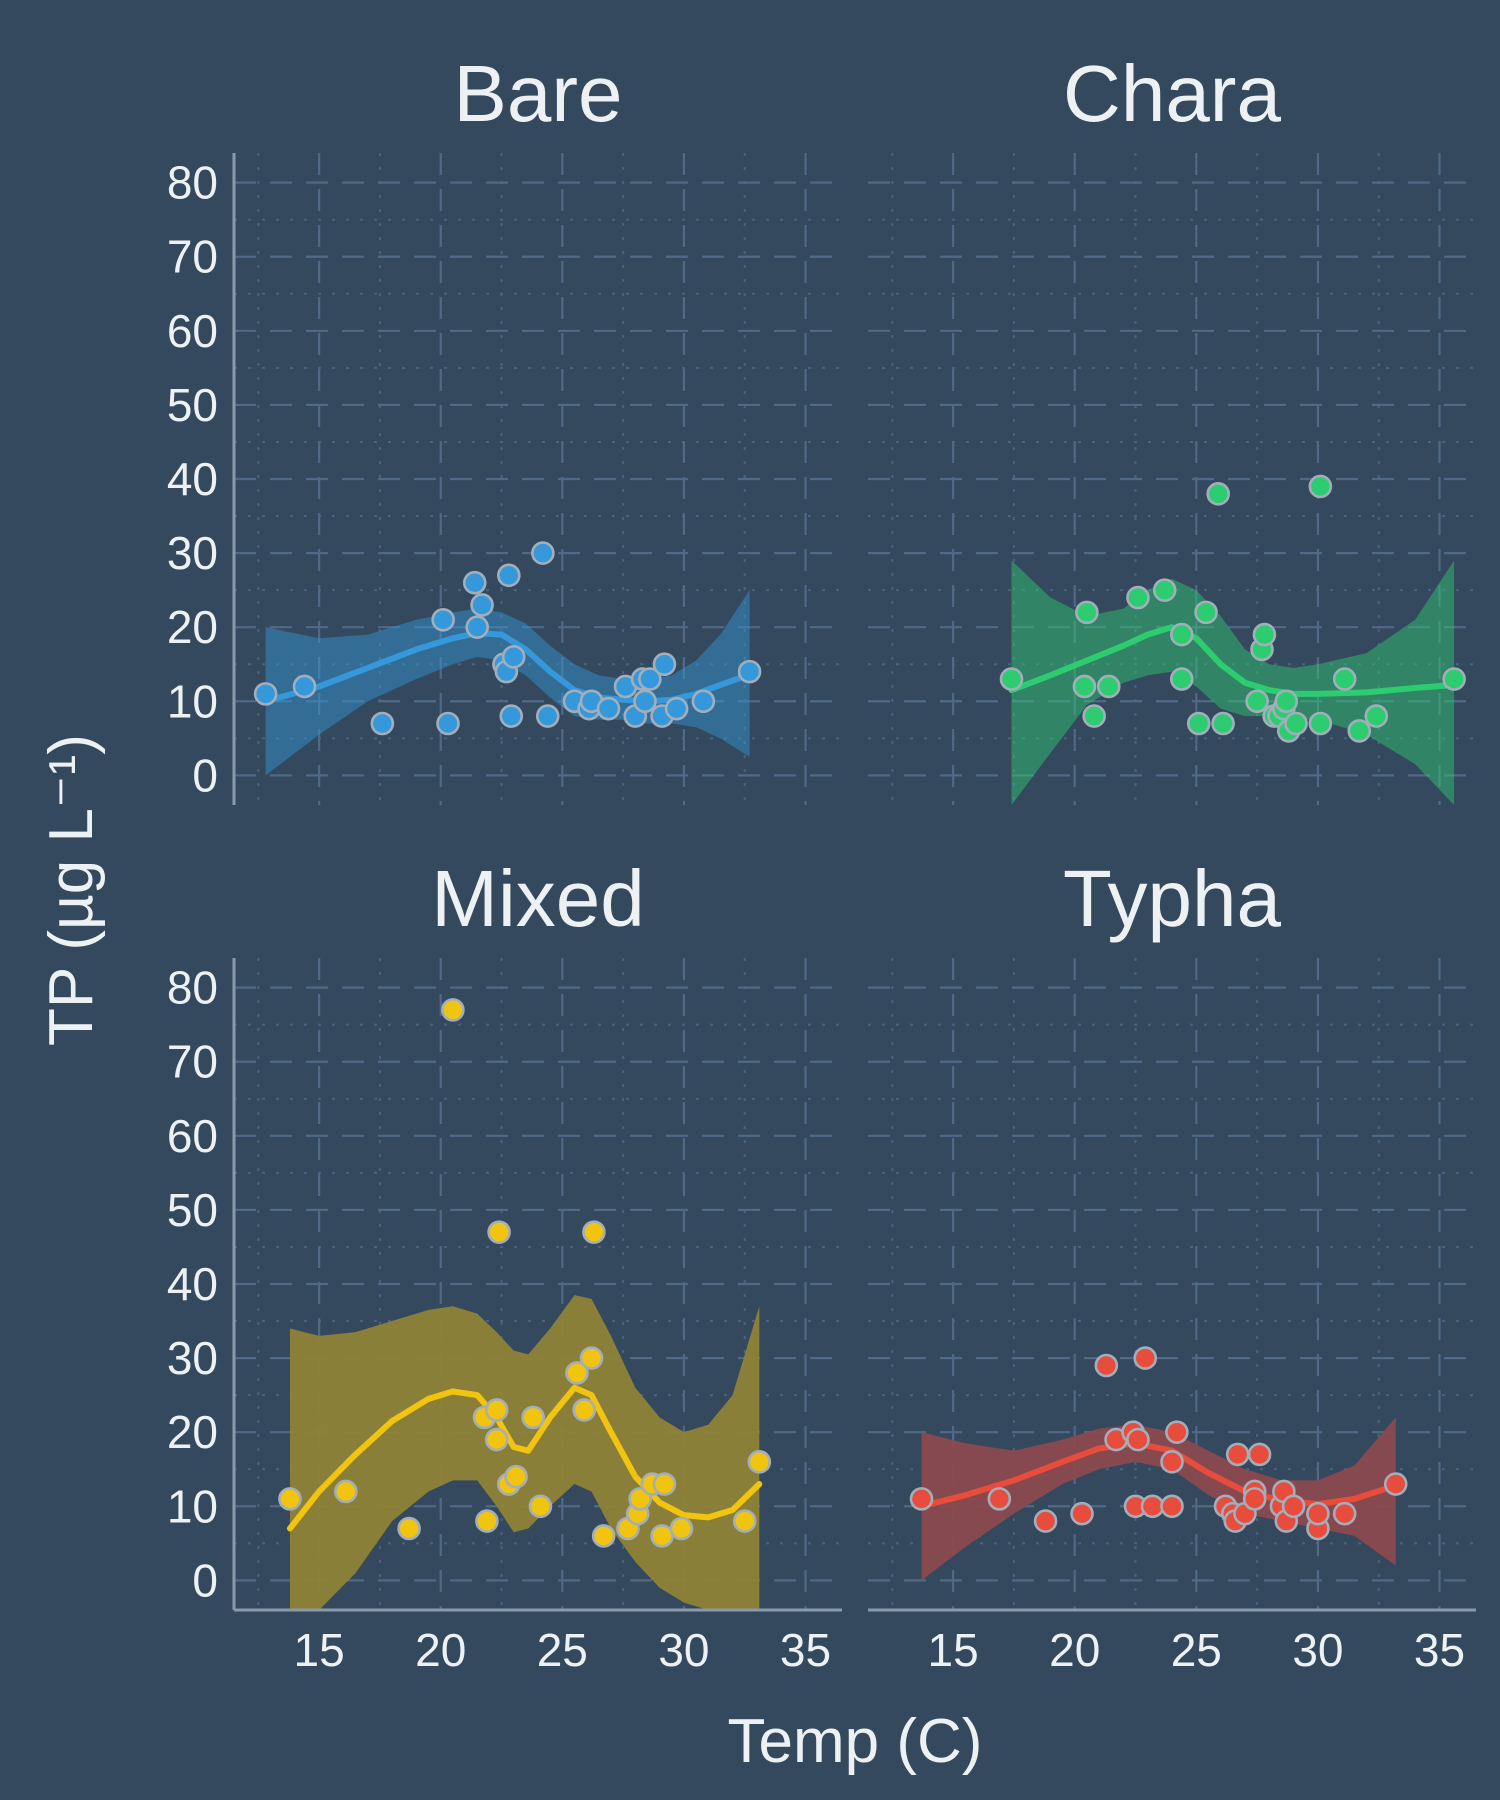  I want to click on y-tick-label: 20, so click(192, 627).